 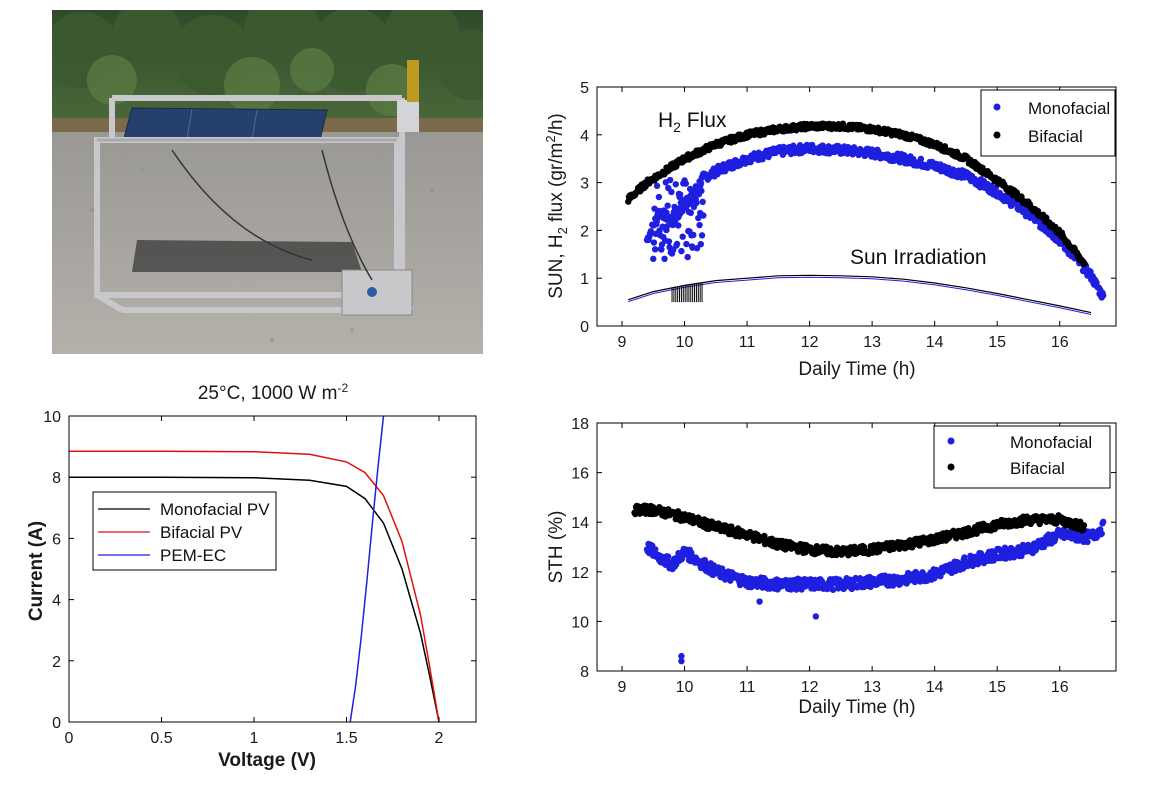 I want to click on y-tick-label: 14, so click(x=580, y=523).